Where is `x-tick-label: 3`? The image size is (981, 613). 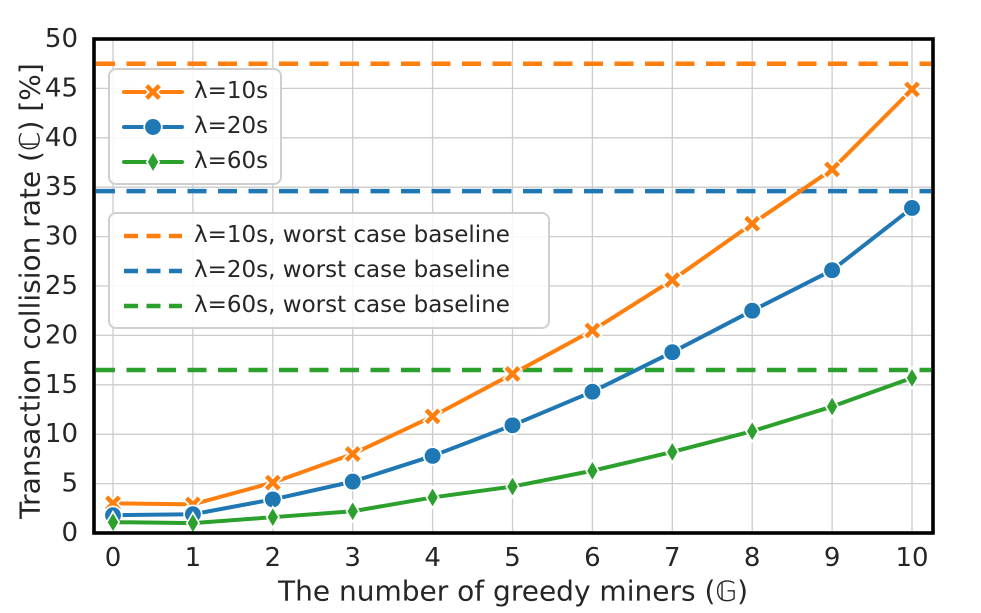 x-tick-label: 3 is located at coordinates (352, 558).